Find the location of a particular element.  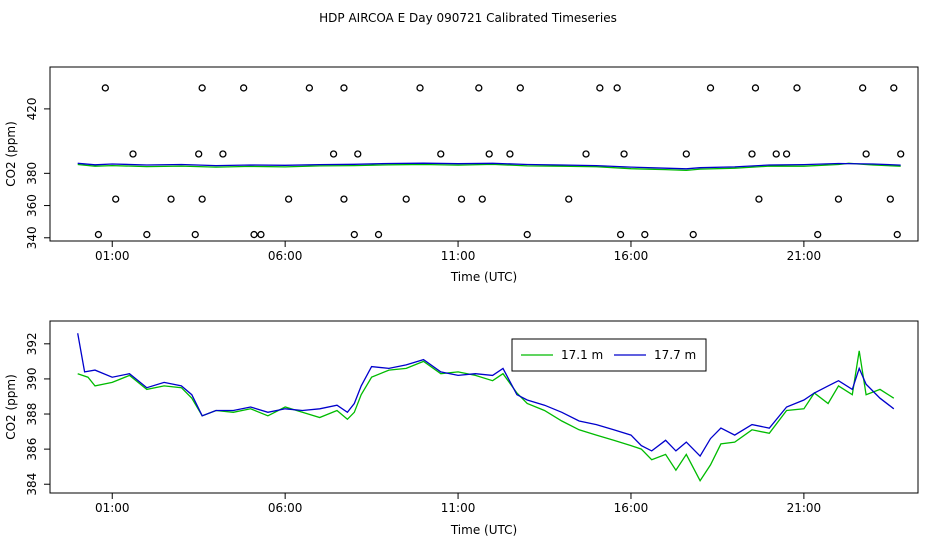

bottom-x-tick-label: 21:00 is located at coordinates (804, 508).